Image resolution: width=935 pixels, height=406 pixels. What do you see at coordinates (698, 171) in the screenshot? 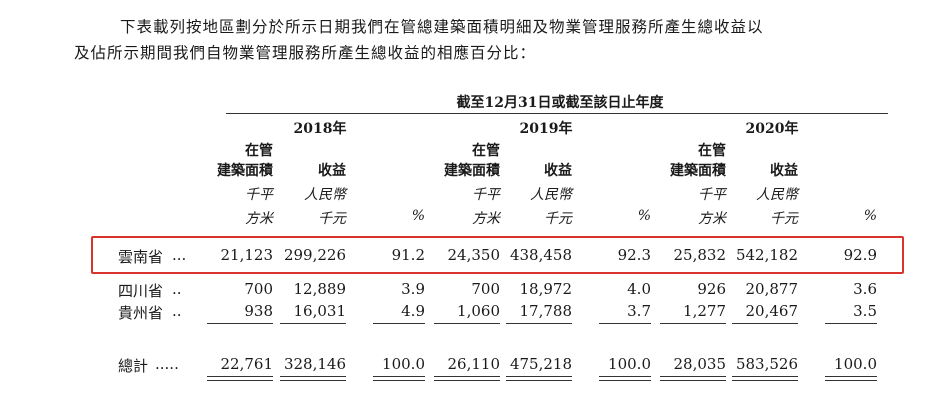
I see `gfa-header-line2-3: 建築面積` at bounding box center [698, 171].